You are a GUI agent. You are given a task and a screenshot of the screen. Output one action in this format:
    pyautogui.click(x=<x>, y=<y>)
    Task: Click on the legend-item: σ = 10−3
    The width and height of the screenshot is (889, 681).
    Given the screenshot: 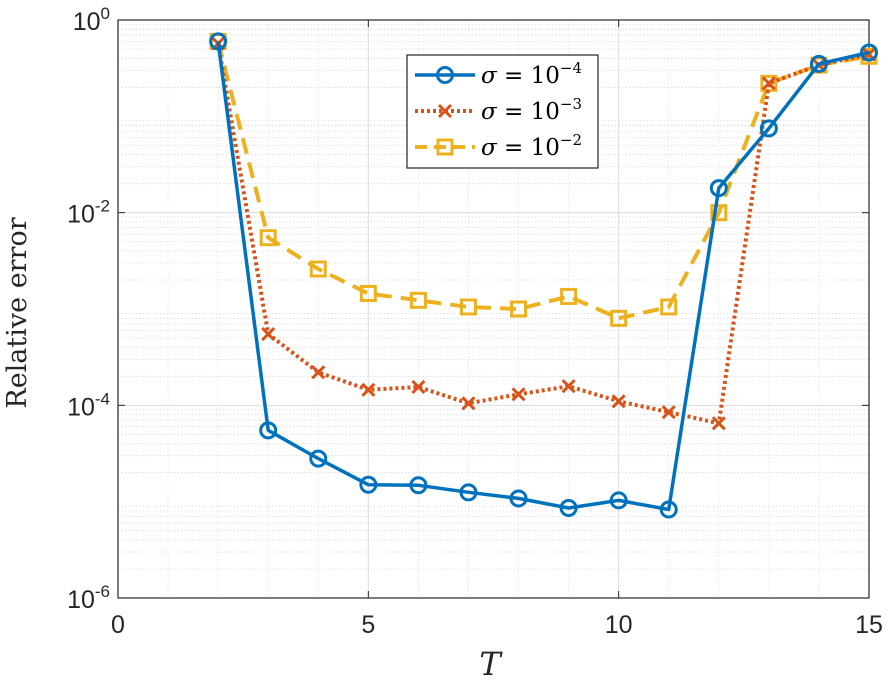 What is the action you would take?
    pyautogui.click(x=498, y=110)
    